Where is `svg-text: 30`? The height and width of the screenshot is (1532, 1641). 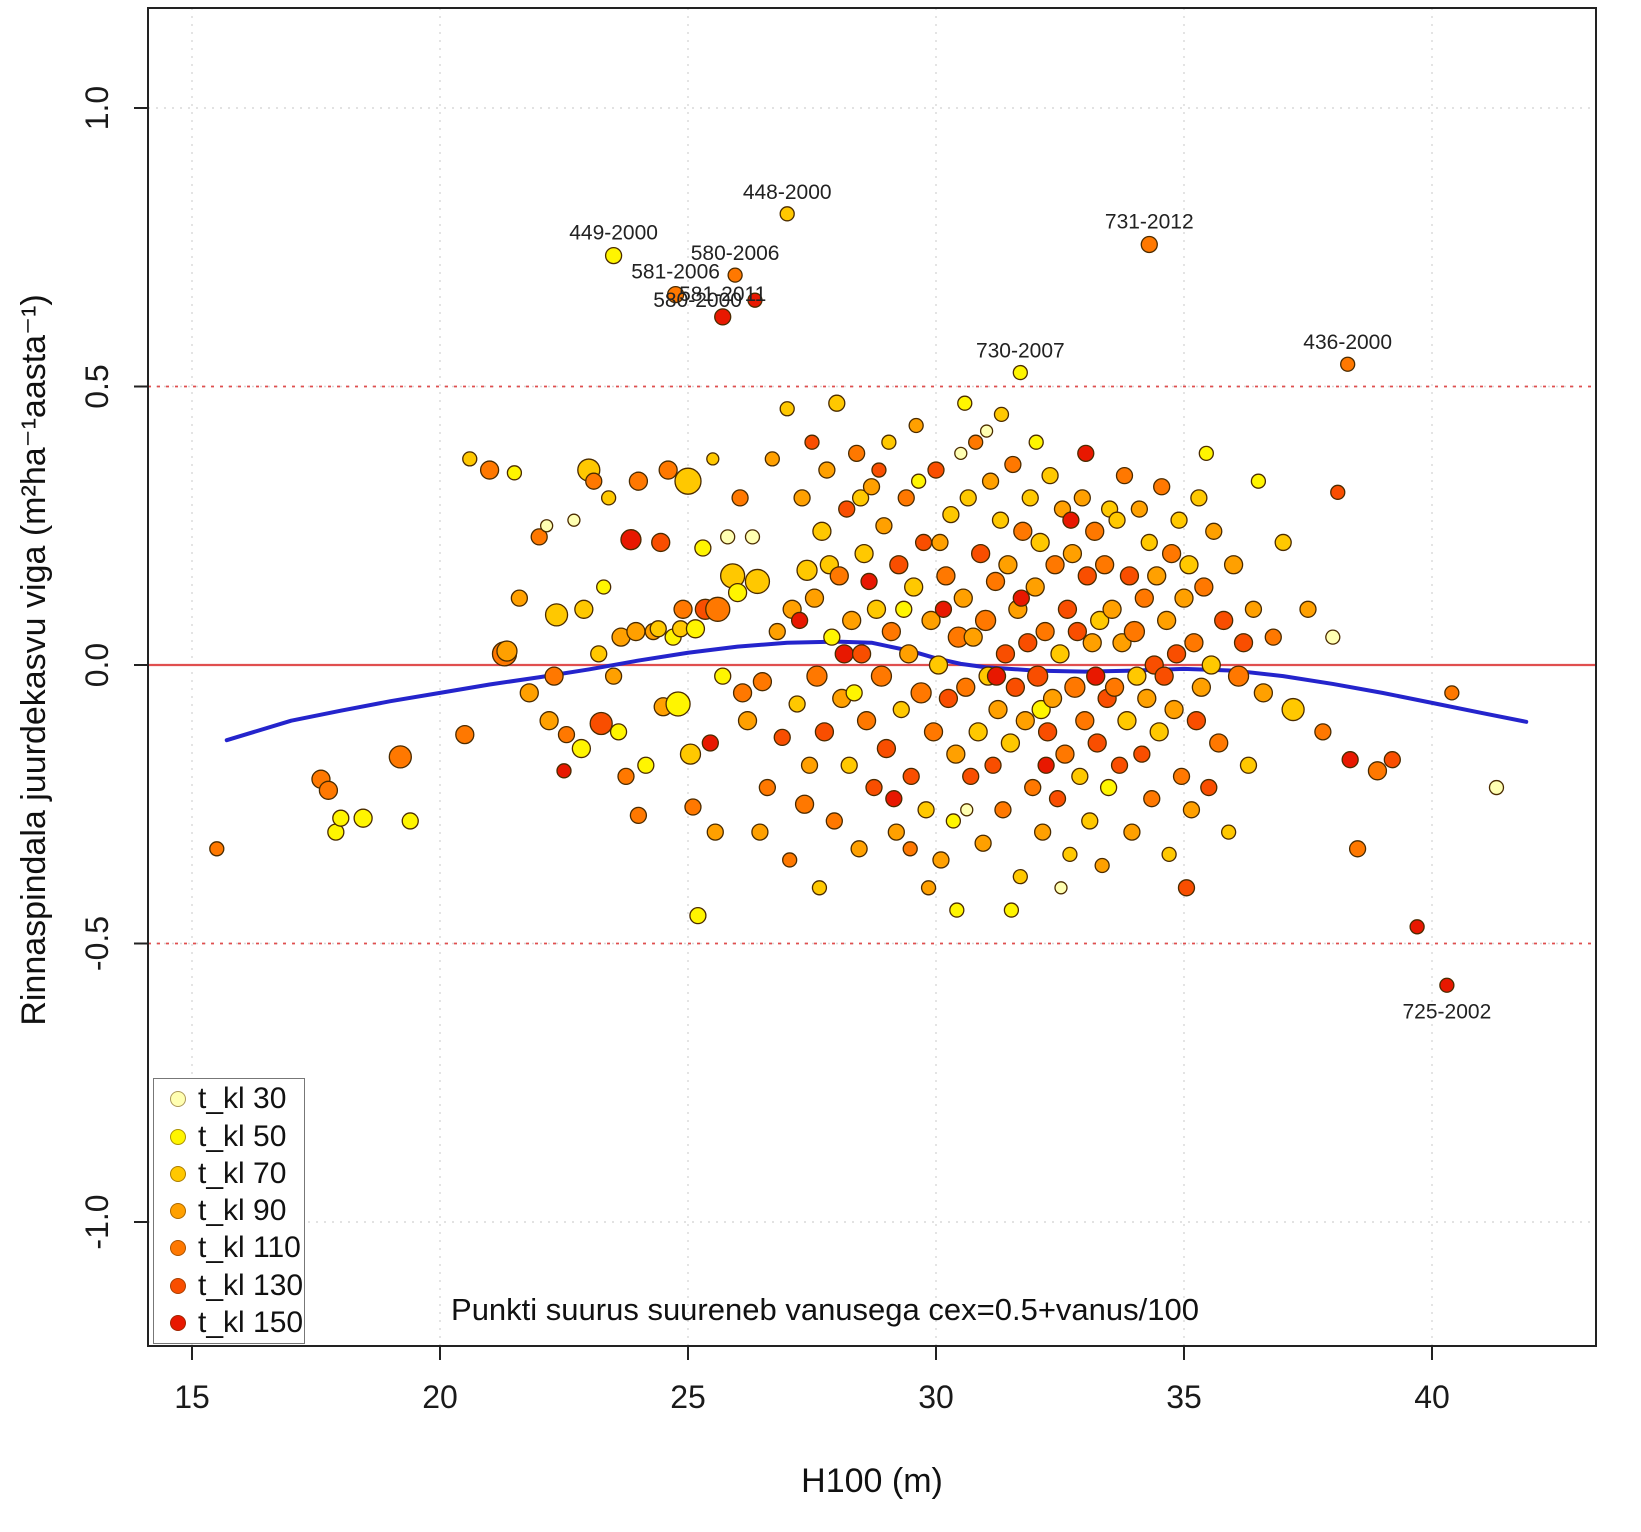
svg-text: 30 is located at coordinates (936, 1397).